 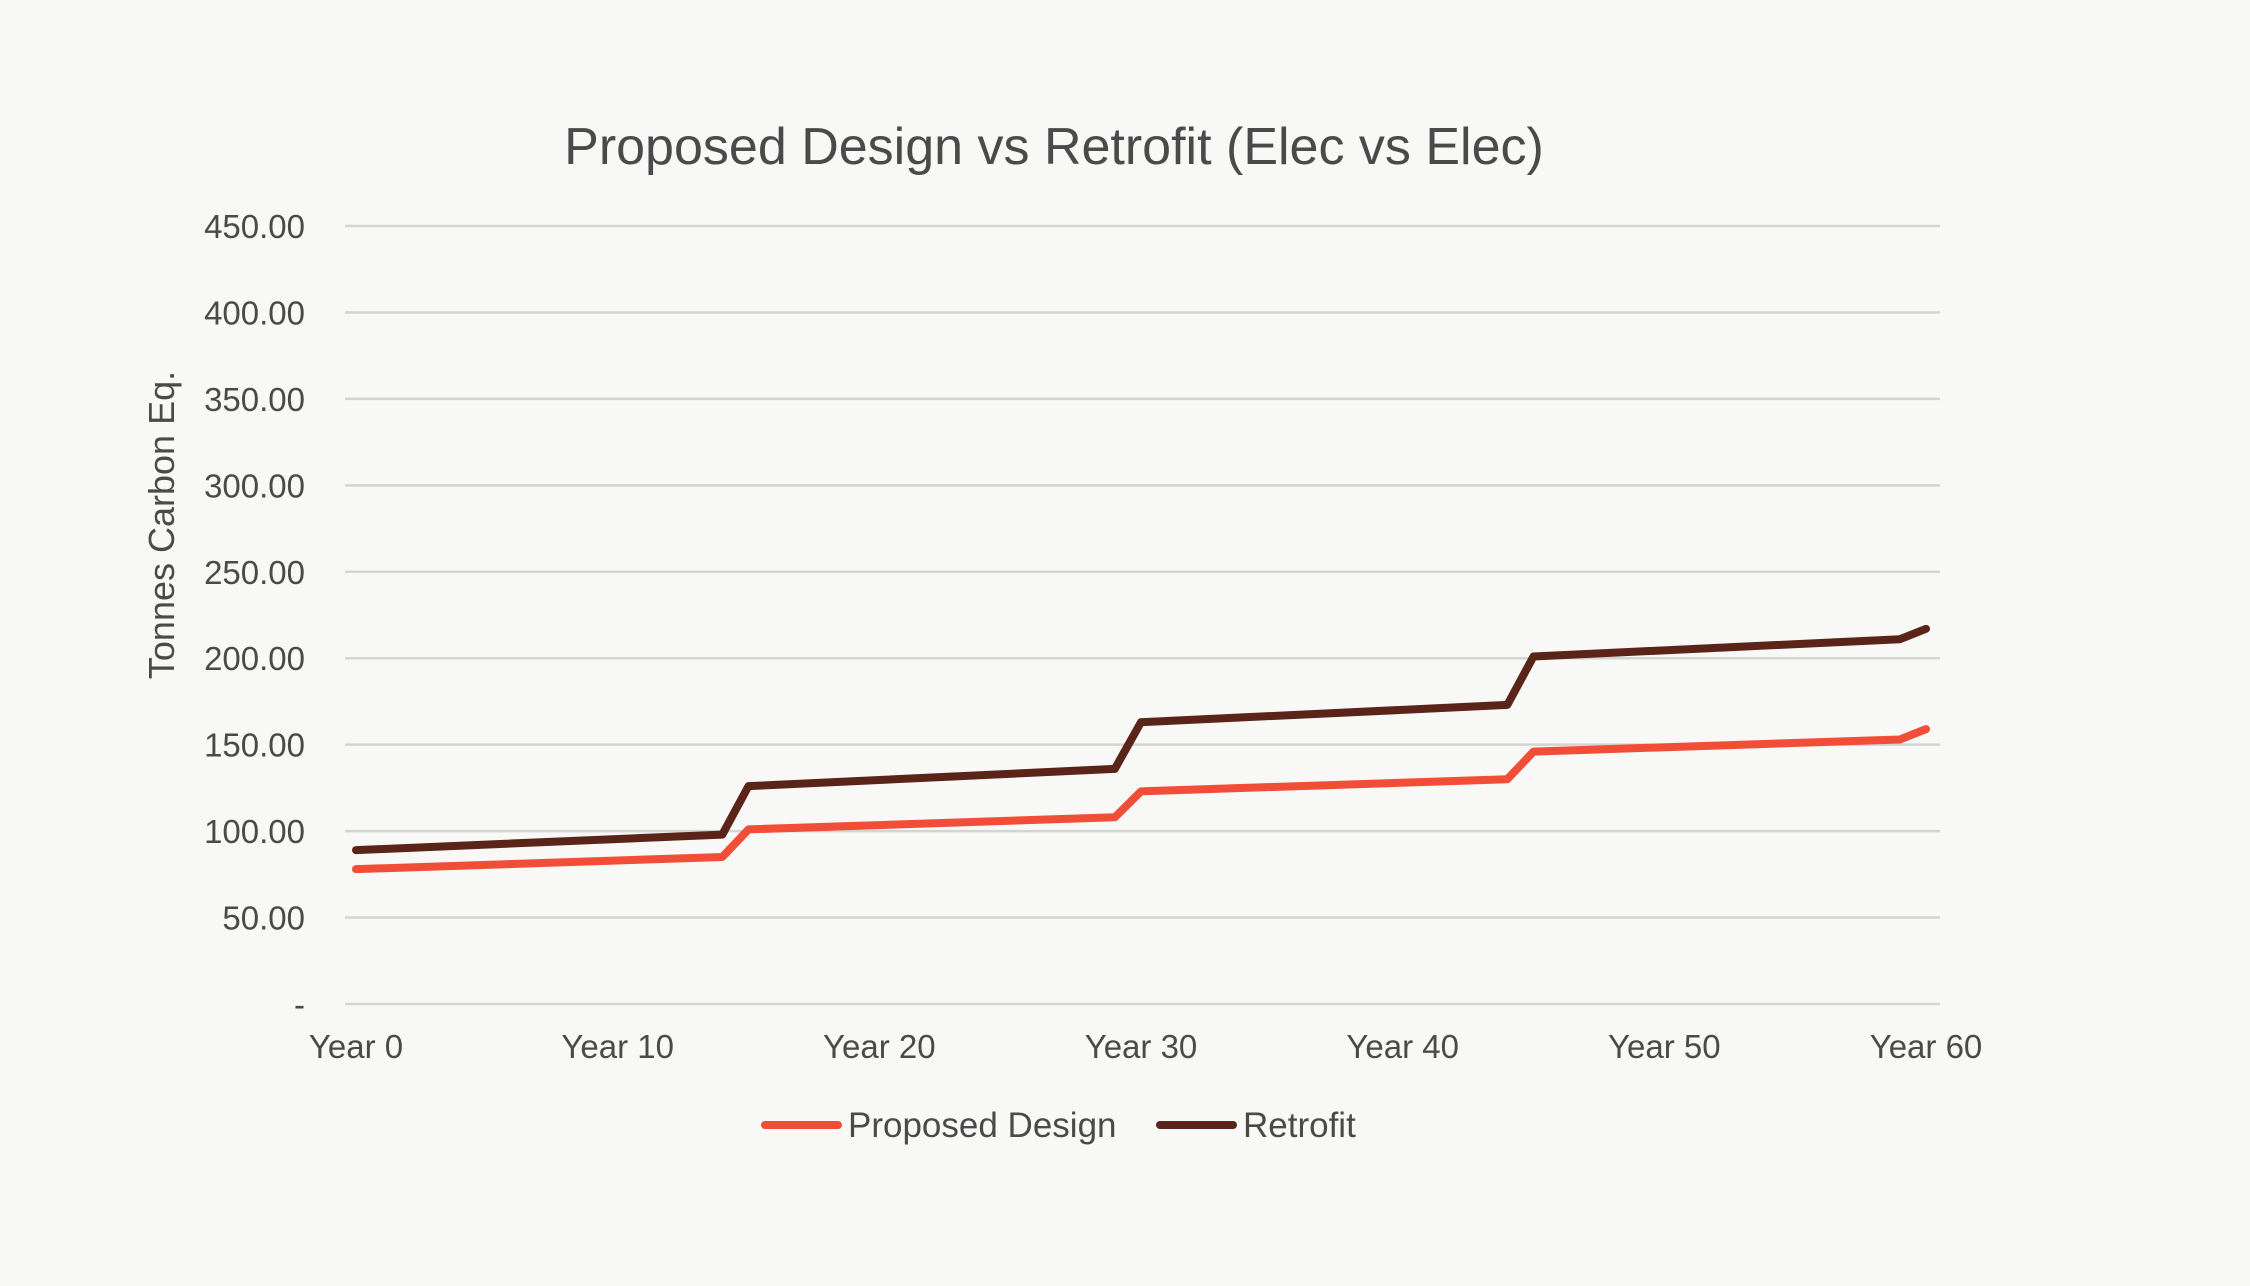 I want to click on y-tick-label: 200.00, so click(x=254, y=658).